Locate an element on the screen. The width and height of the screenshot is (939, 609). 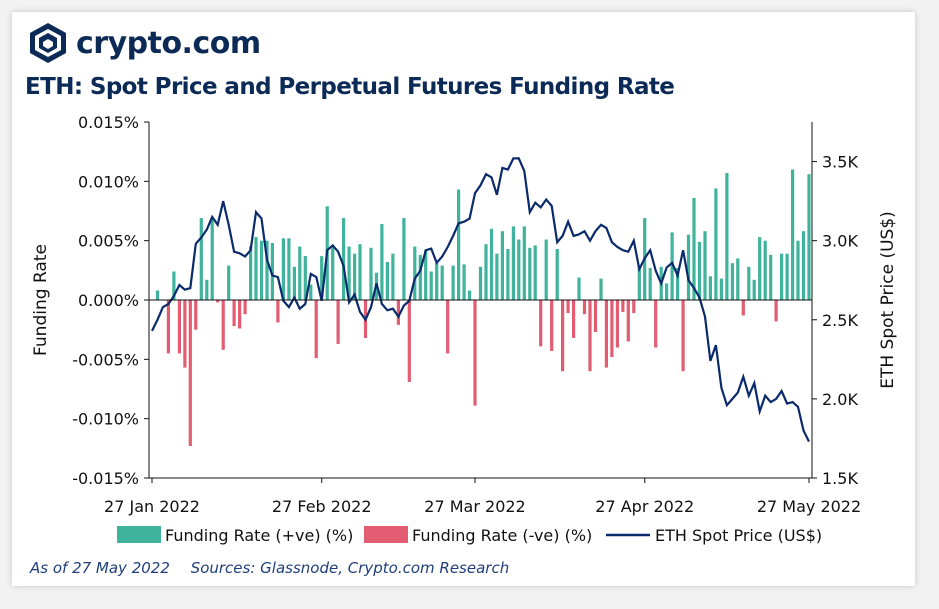
left-tick-label: 0.000% is located at coordinates (108, 300).